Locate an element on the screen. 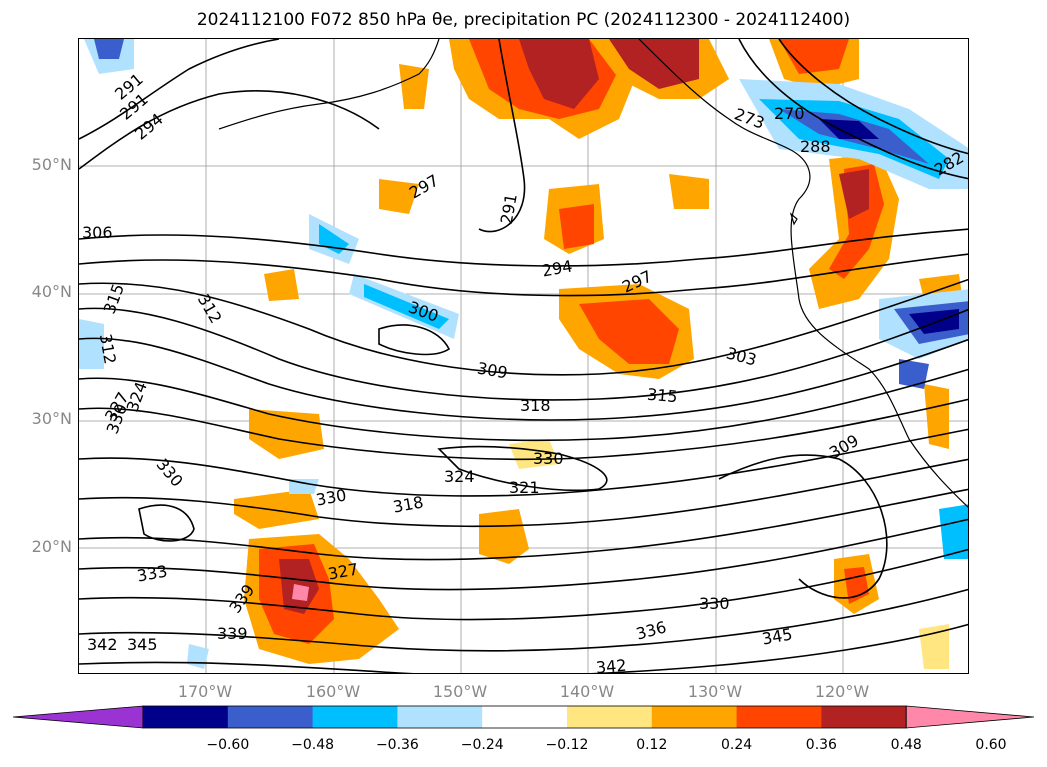 The width and height of the screenshot is (1047, 767). colorbar-tick-label: 0.36 is located at coordinates (821, 745).